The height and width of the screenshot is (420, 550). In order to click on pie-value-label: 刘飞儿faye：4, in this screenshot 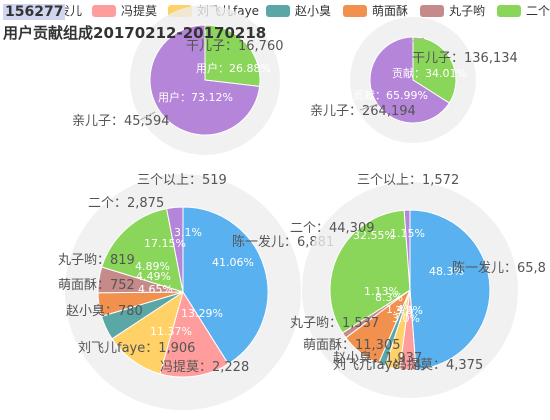, I will do `click(379, 365)`.